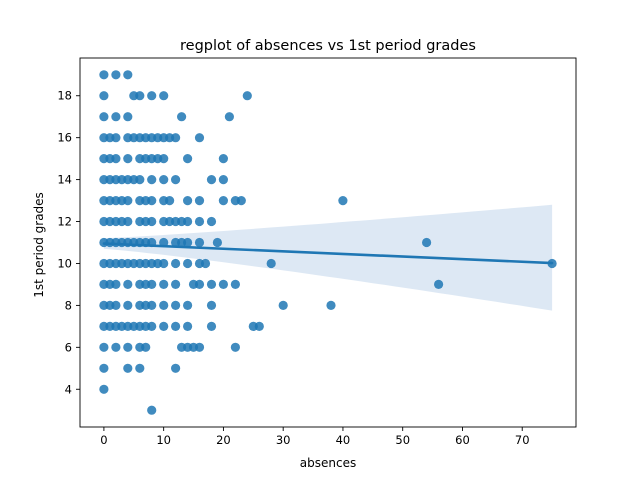 This screenshot has width=640, height=480. What do you see at coordinates (283, 440) in the screenshot?
I see `x-tick-label: 30` at bounding box center [283, 440].